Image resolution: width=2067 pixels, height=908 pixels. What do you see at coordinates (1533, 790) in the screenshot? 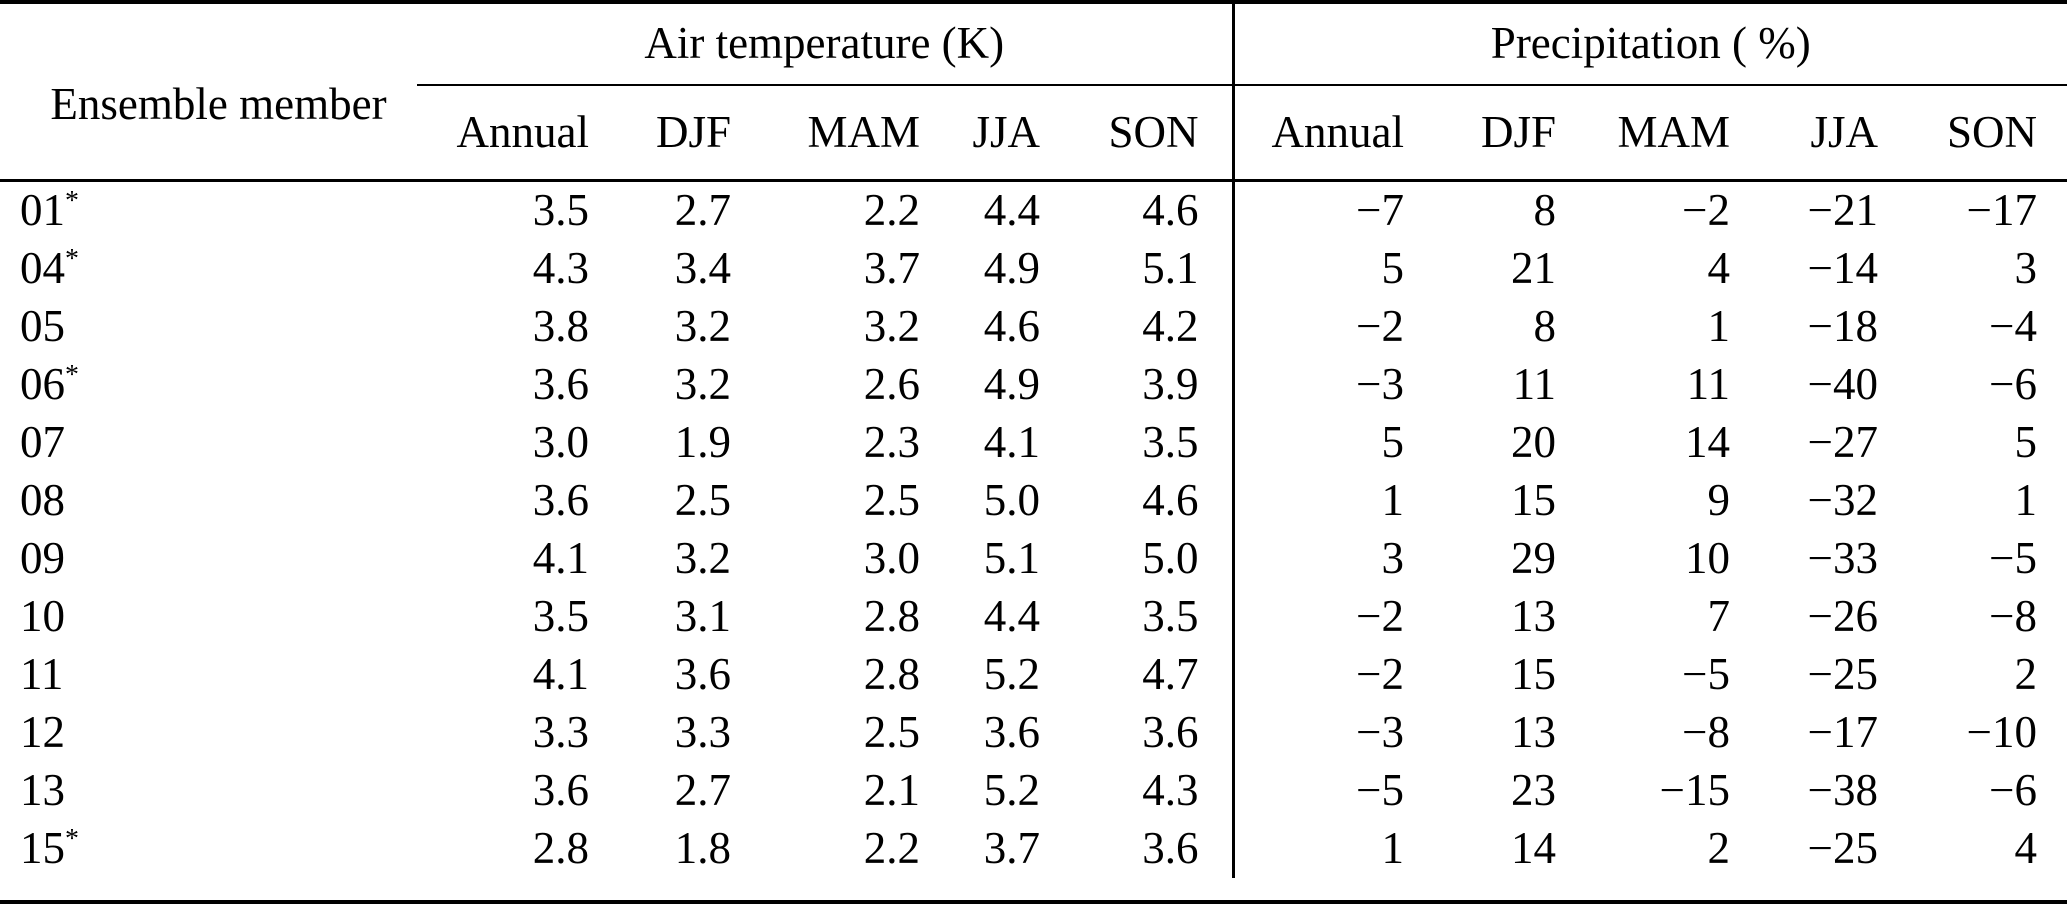
I see `precip-value-cell: 23` at bounding box center [1533, 790].